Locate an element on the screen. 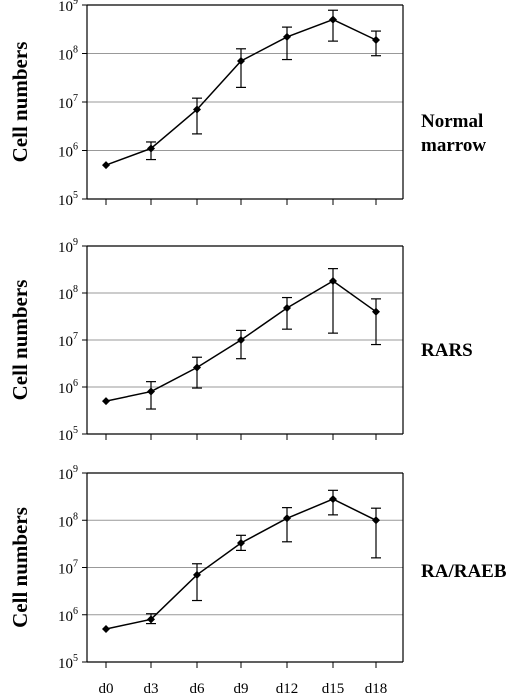  panel-label: Normal is located at coordinates (452, 121).